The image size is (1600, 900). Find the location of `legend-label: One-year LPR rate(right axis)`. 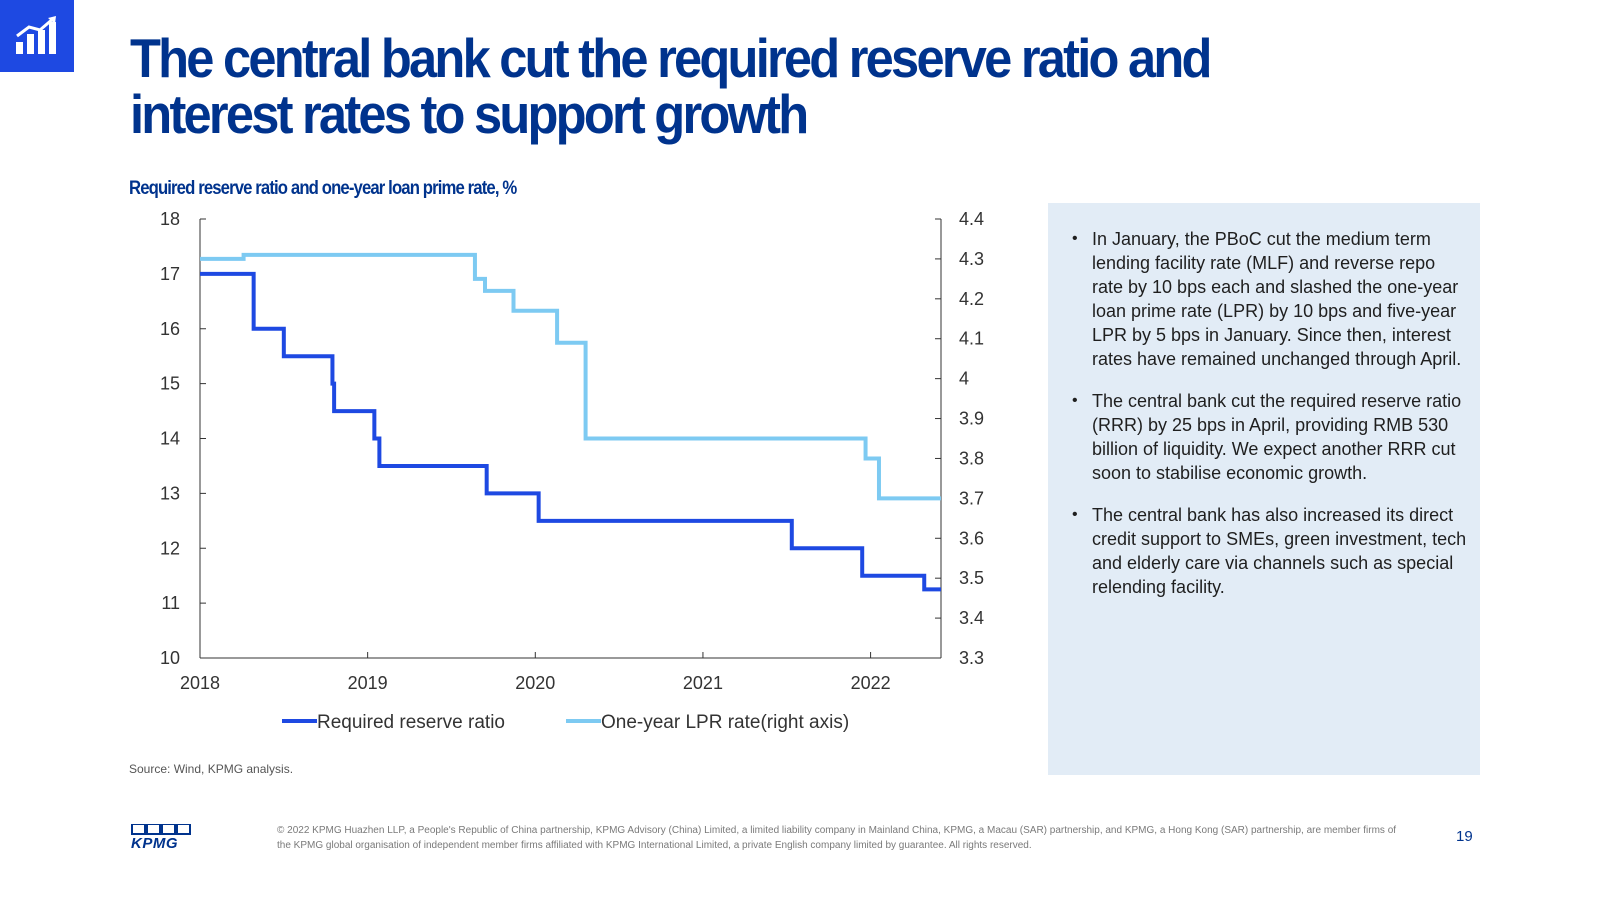

legend-label: One-year LPR rate(right axis) is located at coordinates (725, 722).